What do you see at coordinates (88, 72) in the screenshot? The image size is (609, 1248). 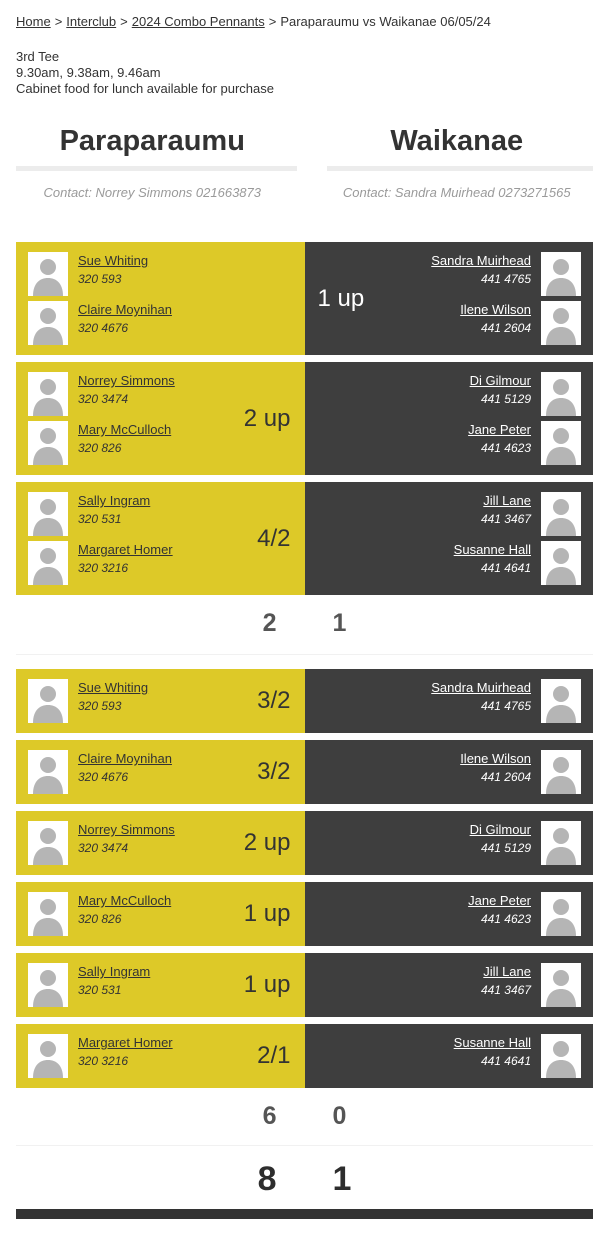 I see `tee-times: 9.30am, 9.38am, 9.46am` at bounding box center [88, 72].